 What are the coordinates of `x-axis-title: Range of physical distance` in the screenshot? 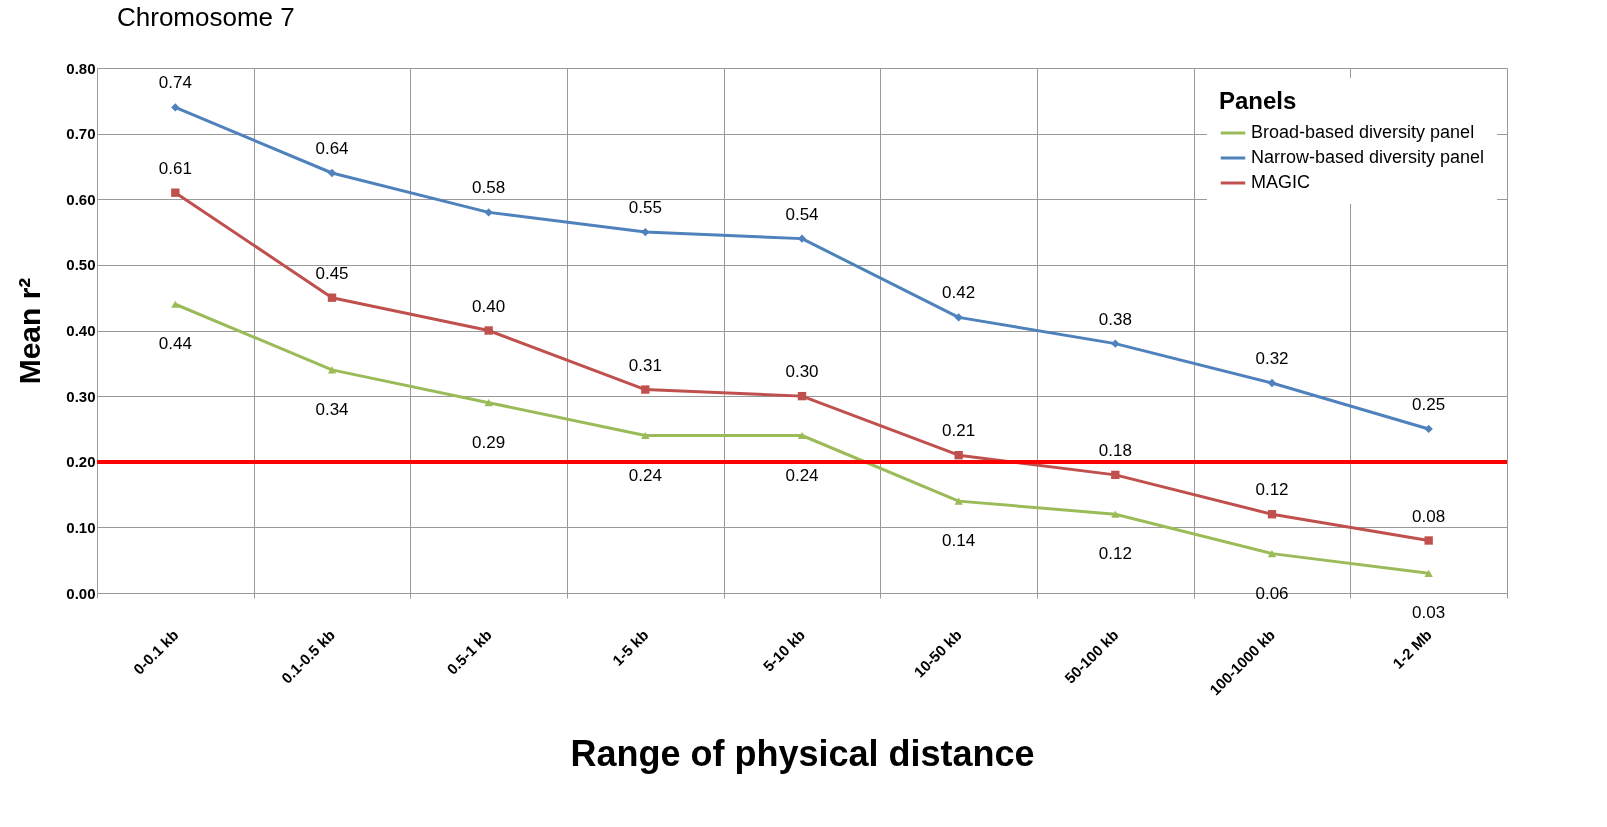 It's located at (802, 754).